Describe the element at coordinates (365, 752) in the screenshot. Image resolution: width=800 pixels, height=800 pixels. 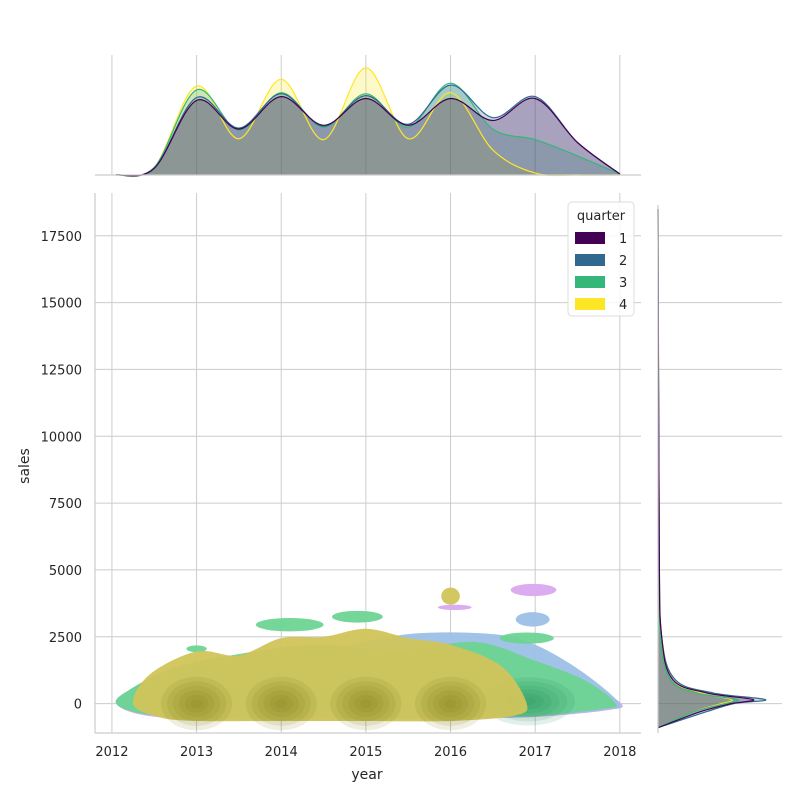
I see `x-tick-label: 2015` at that location.